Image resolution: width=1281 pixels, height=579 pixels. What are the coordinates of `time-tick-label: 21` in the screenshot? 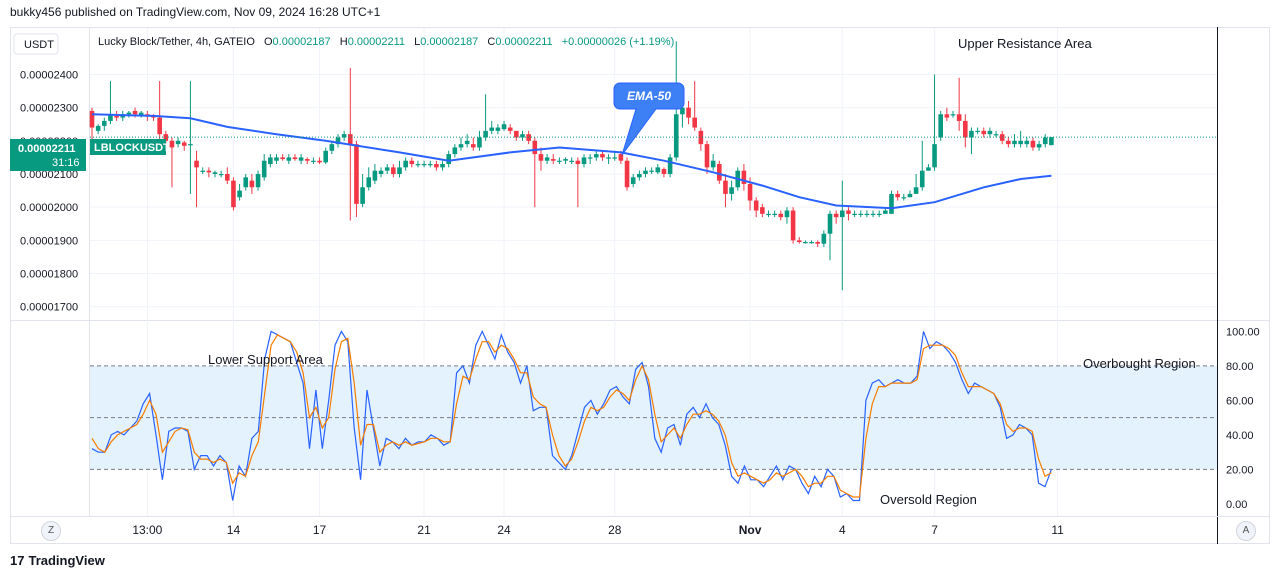 It's located at (424, 530).